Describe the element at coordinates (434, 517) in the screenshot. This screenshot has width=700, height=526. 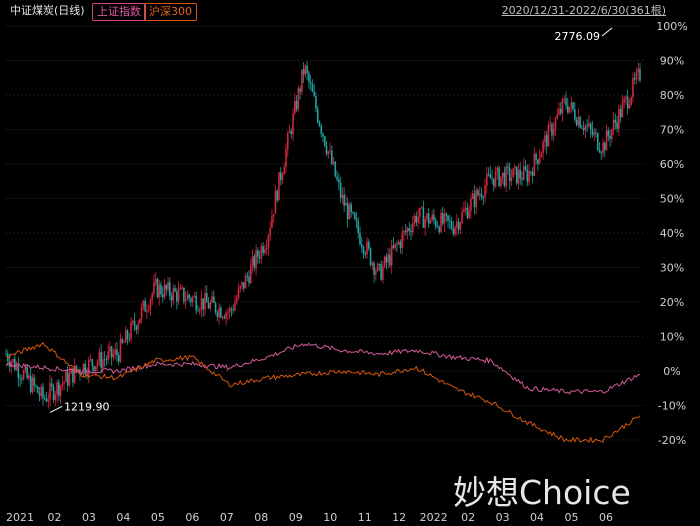
I see `x-tick-label: 2022` at that location.